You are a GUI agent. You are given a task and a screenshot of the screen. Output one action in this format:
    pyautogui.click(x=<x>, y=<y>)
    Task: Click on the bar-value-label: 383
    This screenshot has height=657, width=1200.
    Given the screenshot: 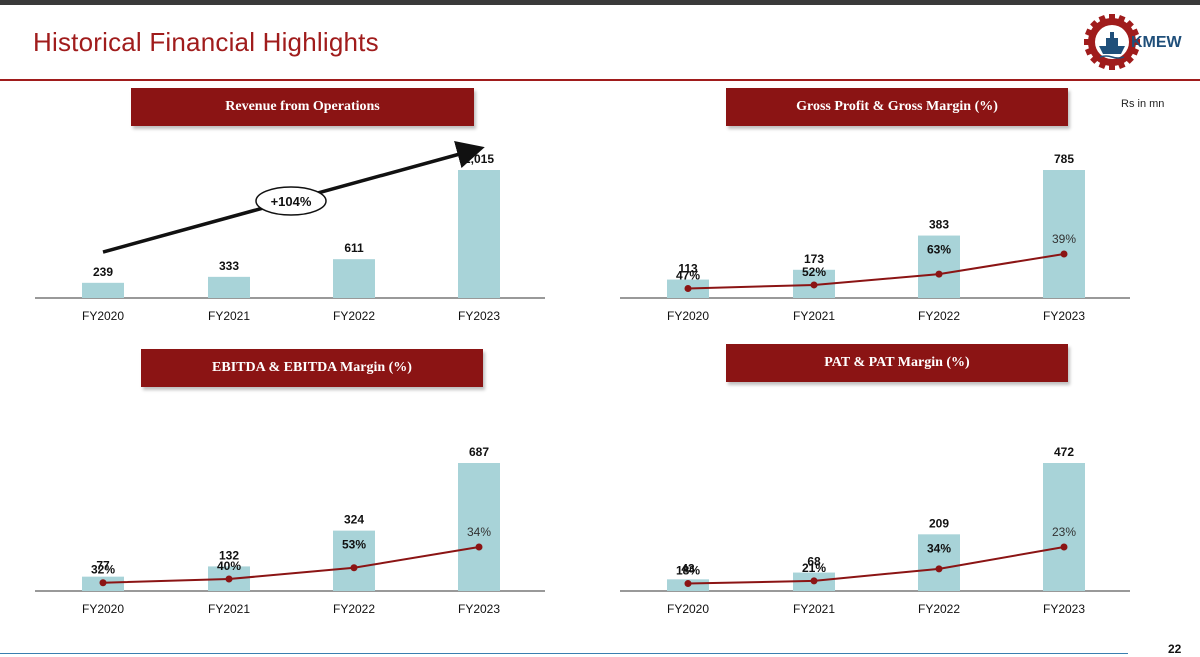 What is the action you would take?
    pyautogui.click(x=939, y=225)
    